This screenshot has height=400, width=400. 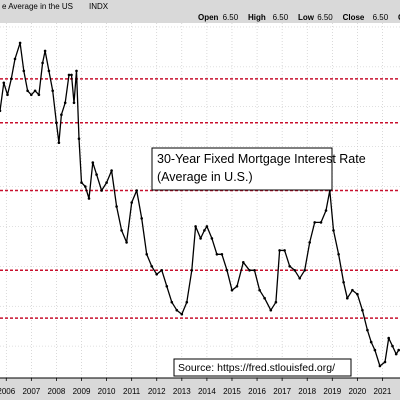 What do you see at coordinates (257, 391) in the screenshot?
I see `x-tick-label: 2016` at bounding box center [257, 391].